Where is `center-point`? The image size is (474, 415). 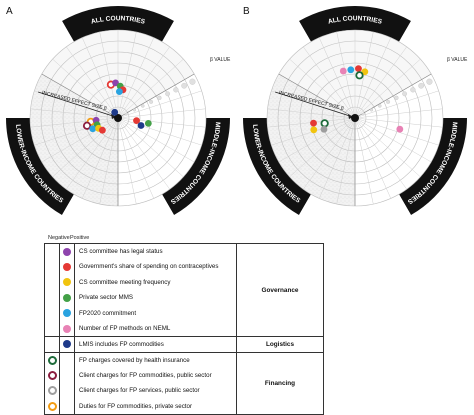
center-point is located at coordinates (118, 118).